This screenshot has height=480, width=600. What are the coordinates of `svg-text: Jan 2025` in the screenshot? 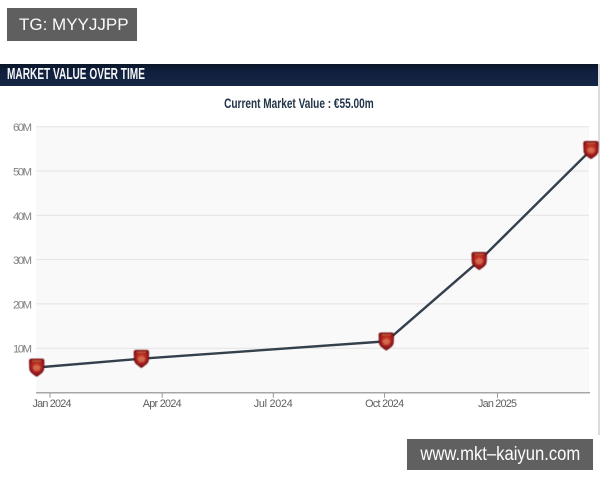 It's located at (497, 404).